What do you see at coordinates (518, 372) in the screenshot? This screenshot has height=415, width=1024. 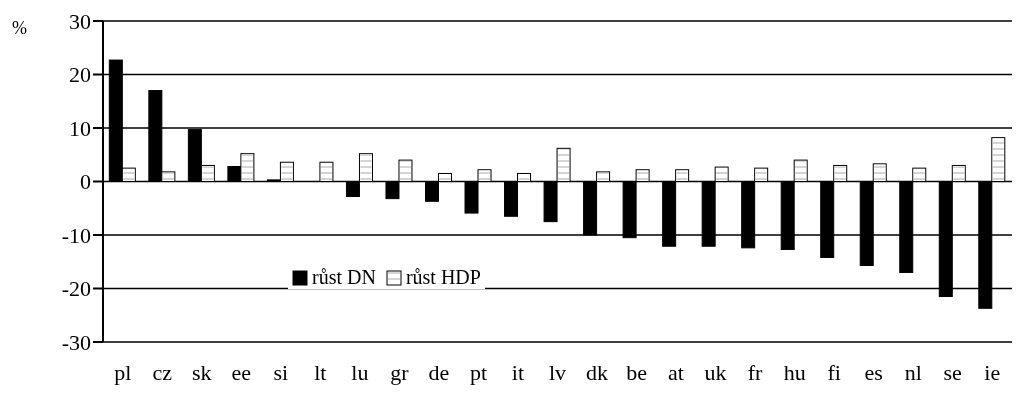 I see `x-tick-label: it` at bounding box center [518, 372].